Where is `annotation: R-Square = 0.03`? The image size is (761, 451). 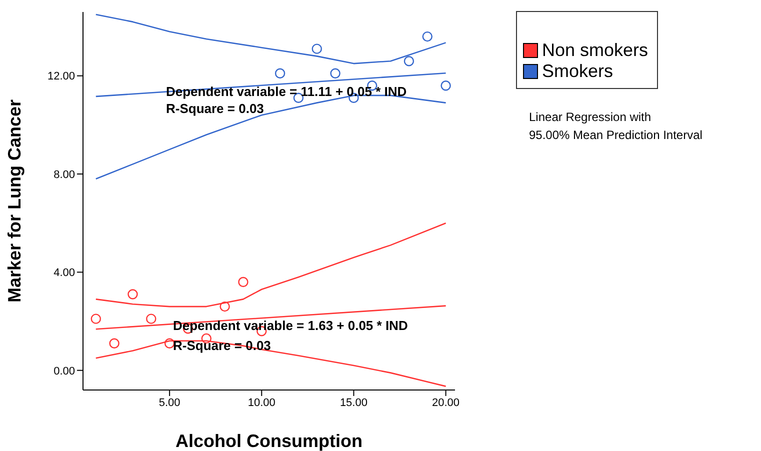
annotation: R-Square = 0.03 is located at coordinates (215, 109).